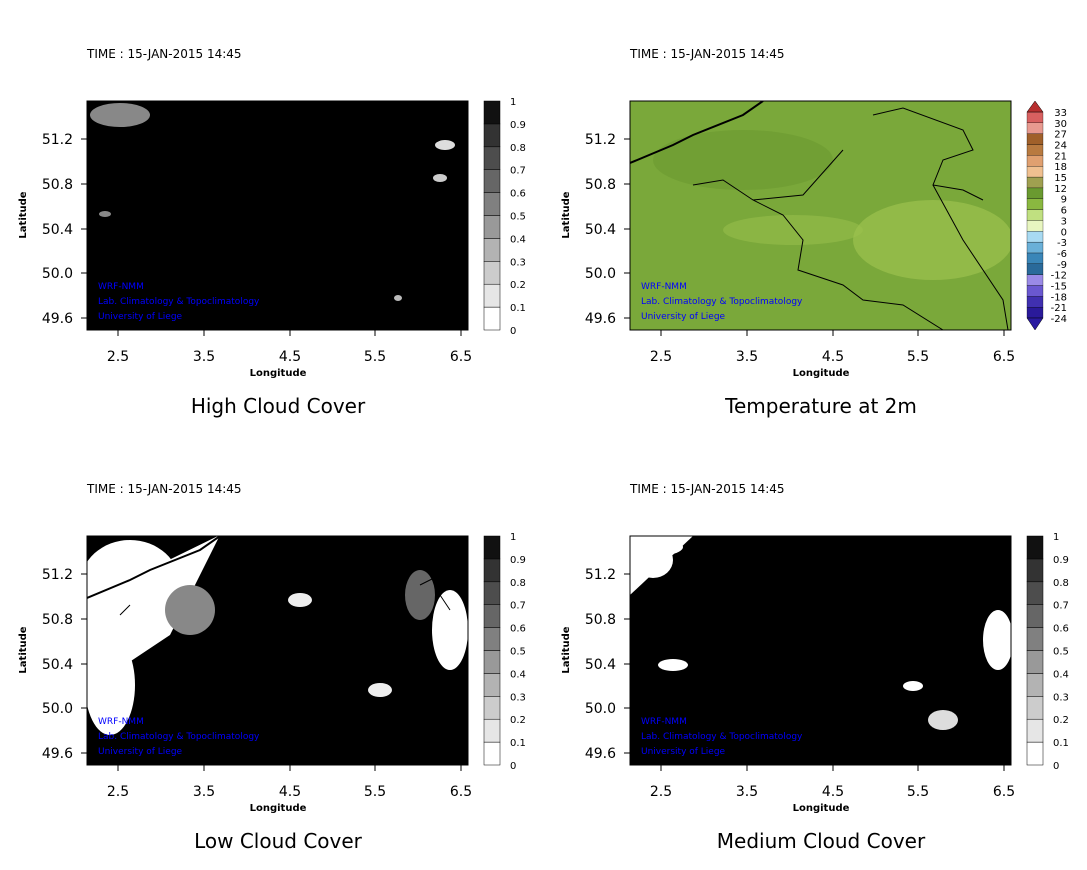  I want to click on plot-frame, so click(820, 650).